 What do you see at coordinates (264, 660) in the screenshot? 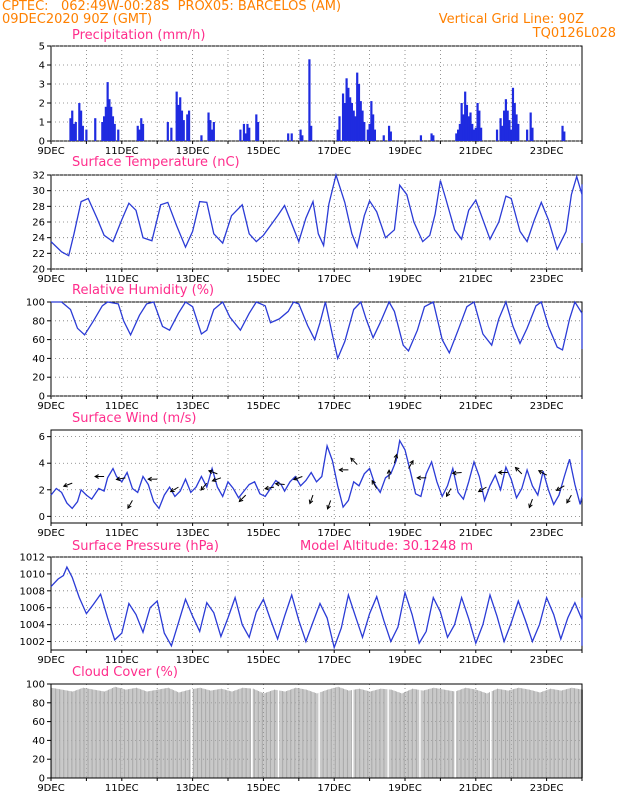
I see `pressure-xtick-label: 15DEC` at bounding box center [264, 660].